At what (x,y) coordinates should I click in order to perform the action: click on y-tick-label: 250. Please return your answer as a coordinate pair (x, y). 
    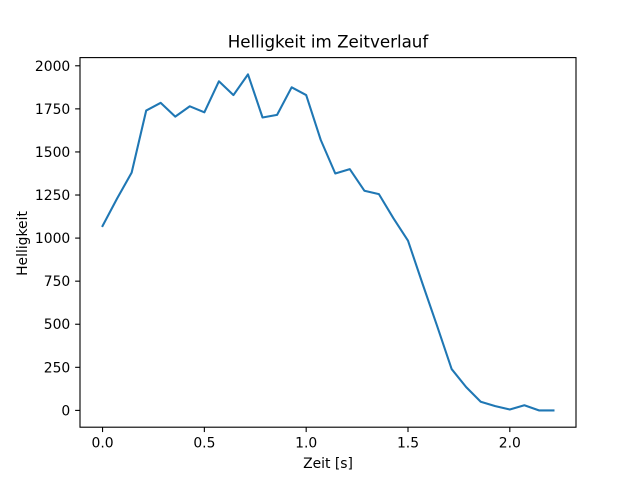
    Looking at the image, I should click on (57, 368).